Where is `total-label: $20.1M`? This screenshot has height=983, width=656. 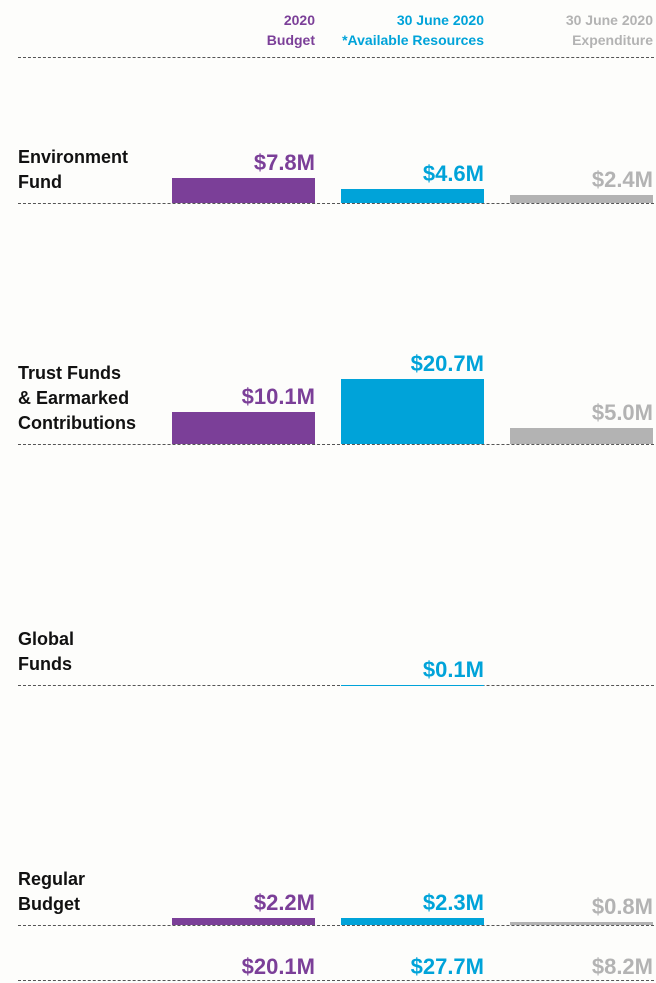
total-label: $20.1M is located at coordinates (278, 966).